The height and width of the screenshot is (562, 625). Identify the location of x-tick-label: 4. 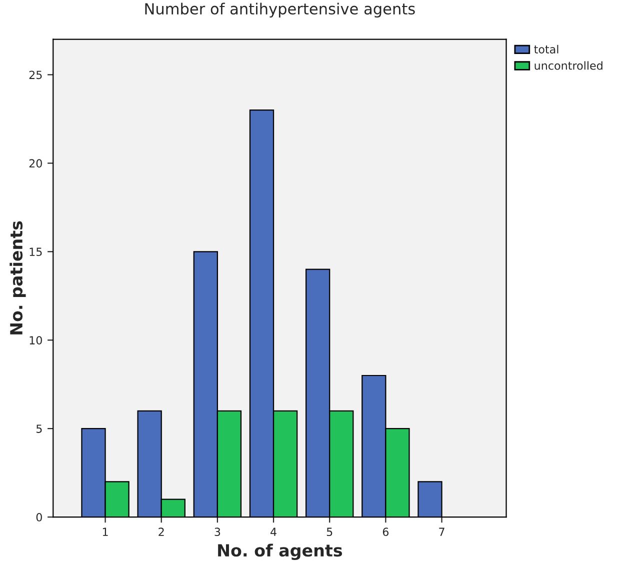
(273, 532).